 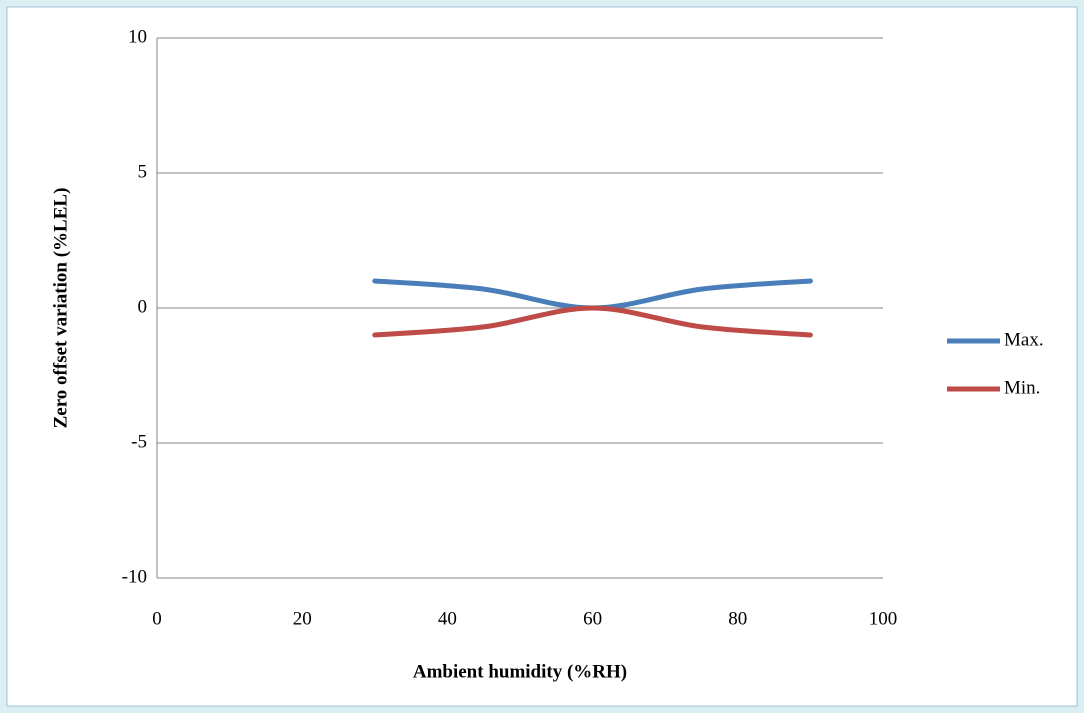 I want to click on x-axis-title: Ambient humidity (%RH), so click(x=520, y=671).